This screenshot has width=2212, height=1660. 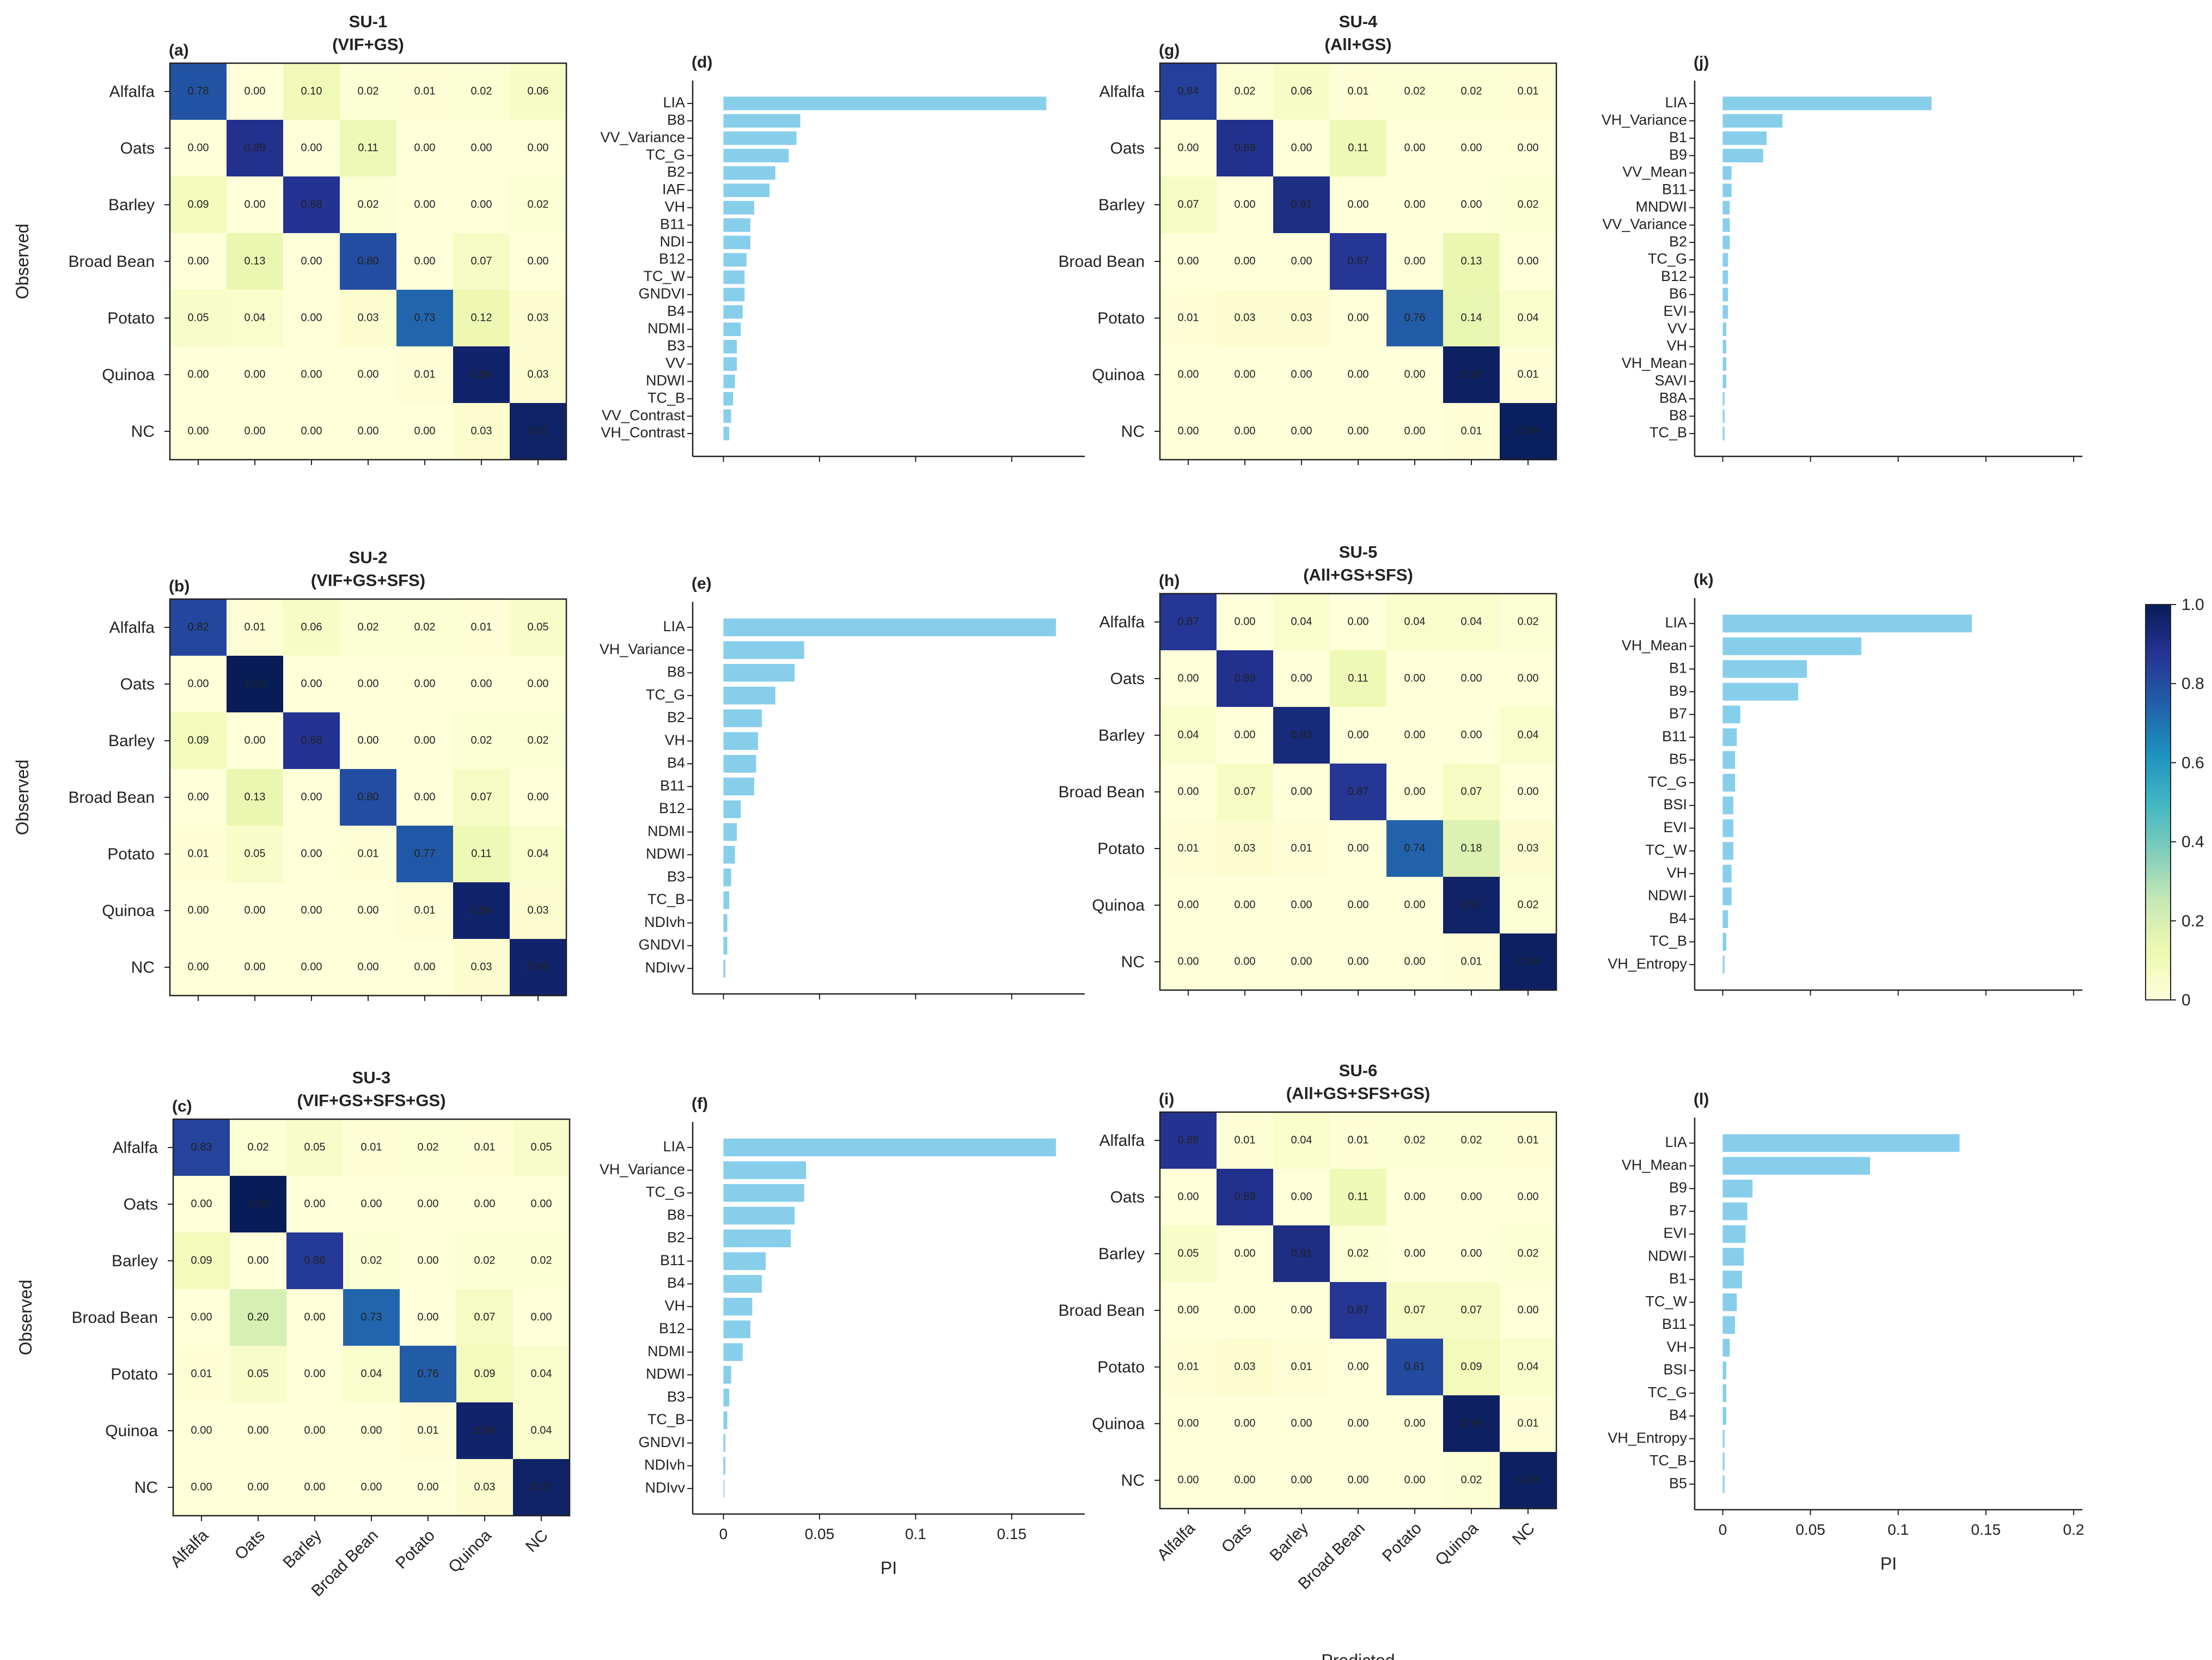 I want to click on feature-label: B5, so click(x=1678, y=759).